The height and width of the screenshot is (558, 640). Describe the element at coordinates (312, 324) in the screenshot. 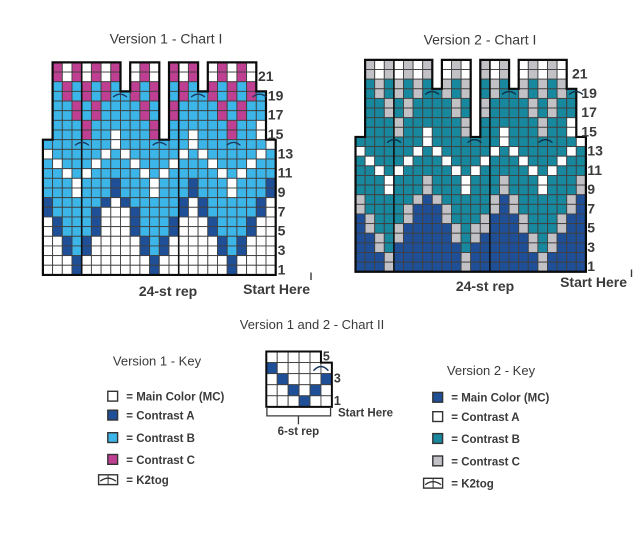

I see `svg-text: Version 1 and 2 - Chart II` at that location.